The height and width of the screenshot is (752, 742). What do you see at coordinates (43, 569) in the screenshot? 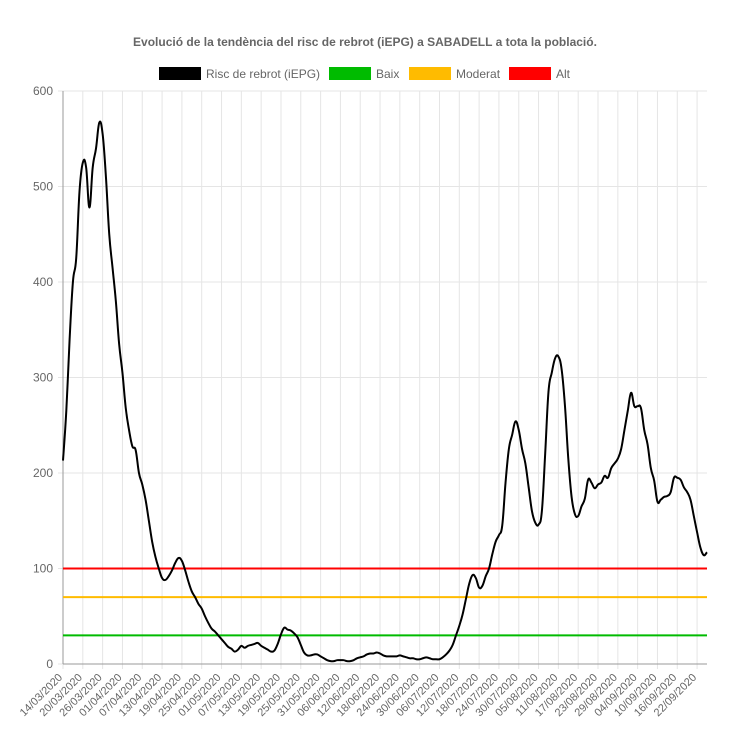
I see `y-tick-label: 100` at bounding box center [43, 569].